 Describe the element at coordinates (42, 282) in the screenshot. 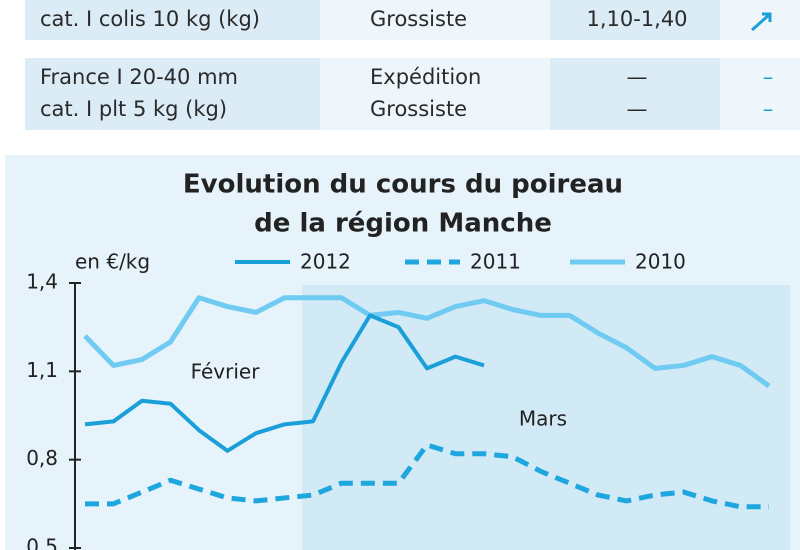

I see `y-tick-label: 1,4` at that location.